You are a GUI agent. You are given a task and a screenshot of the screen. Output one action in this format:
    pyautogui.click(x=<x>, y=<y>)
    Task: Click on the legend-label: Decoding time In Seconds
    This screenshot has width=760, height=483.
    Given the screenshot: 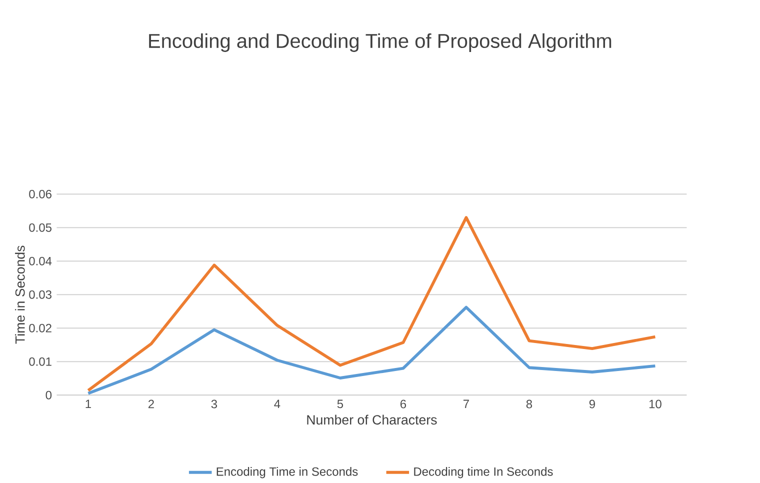 What is the action you would take?
    pyautogui.click(x=483, y=472)
    